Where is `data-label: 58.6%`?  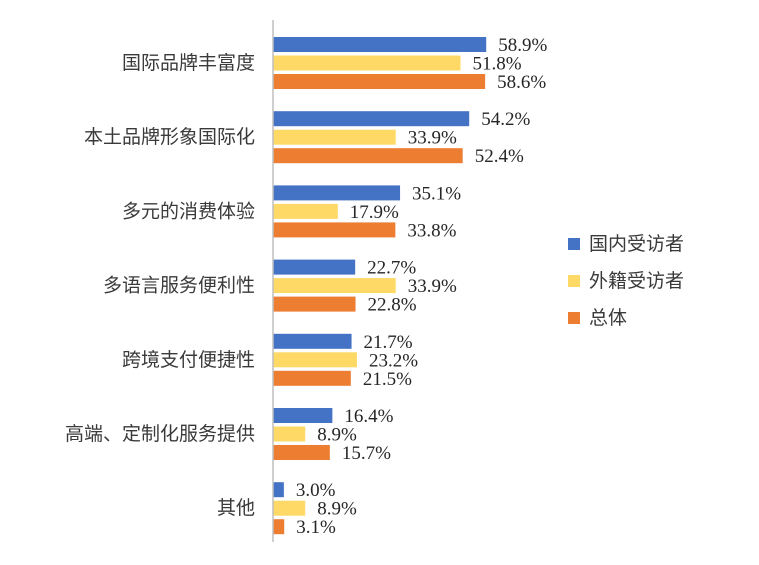
data-label: 58.6% is located at coordinates (521, 82).